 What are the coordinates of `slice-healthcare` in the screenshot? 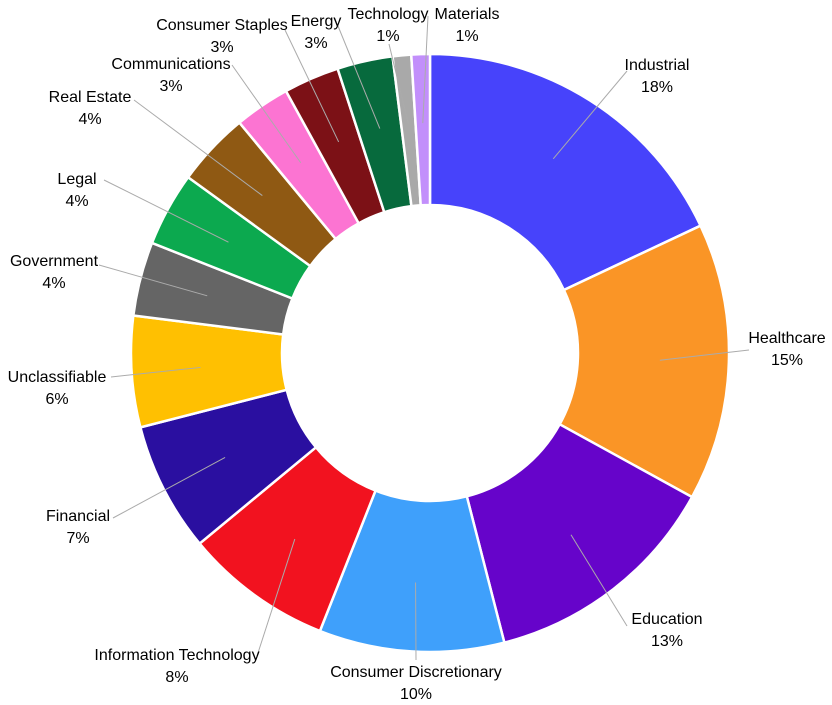 It's located at (644, 361).